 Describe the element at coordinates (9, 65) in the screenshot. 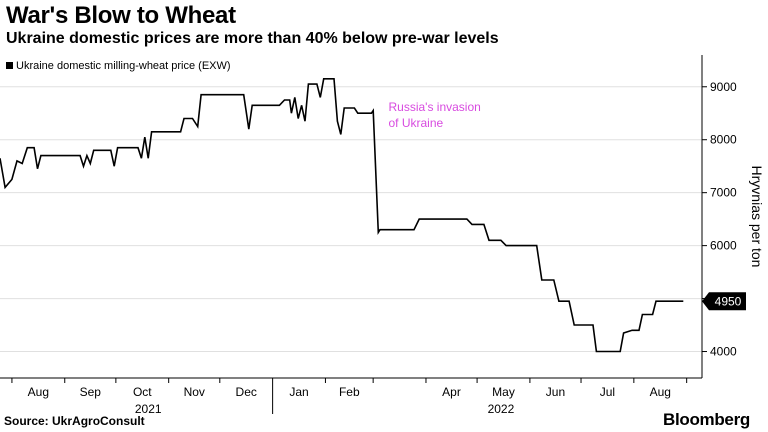

I see `legend-swatch` at that location.